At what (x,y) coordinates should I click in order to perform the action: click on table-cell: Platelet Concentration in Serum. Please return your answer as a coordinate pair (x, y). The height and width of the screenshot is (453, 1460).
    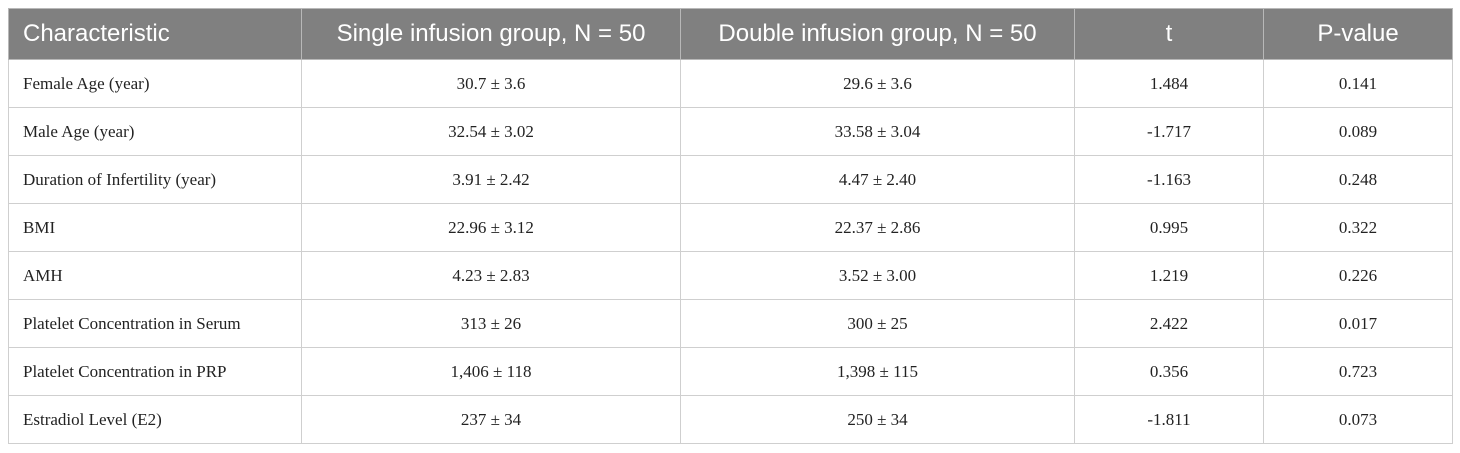
    Looking at the image, I should click on (155, 323).